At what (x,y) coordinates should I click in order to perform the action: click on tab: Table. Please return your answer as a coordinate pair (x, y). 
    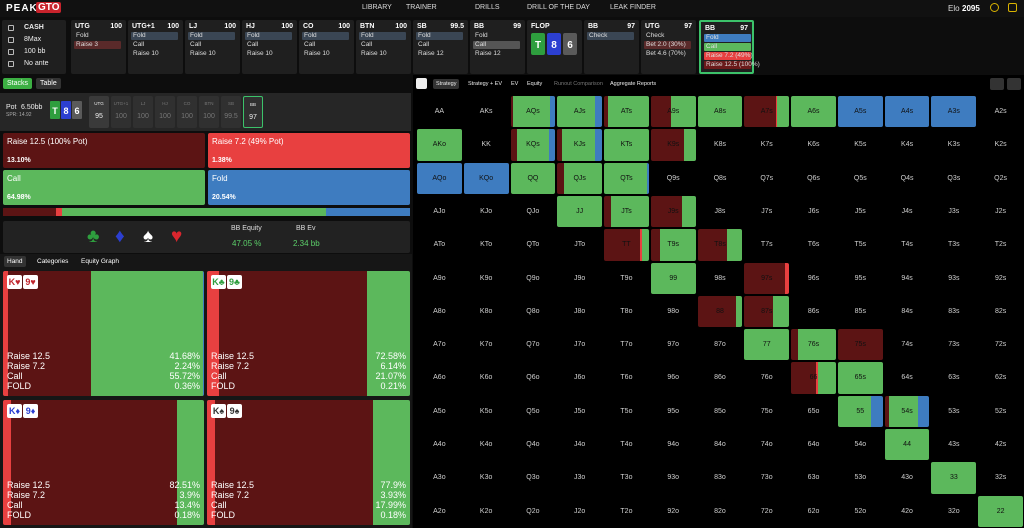
    Looking at the image, I should click on (48, 83).